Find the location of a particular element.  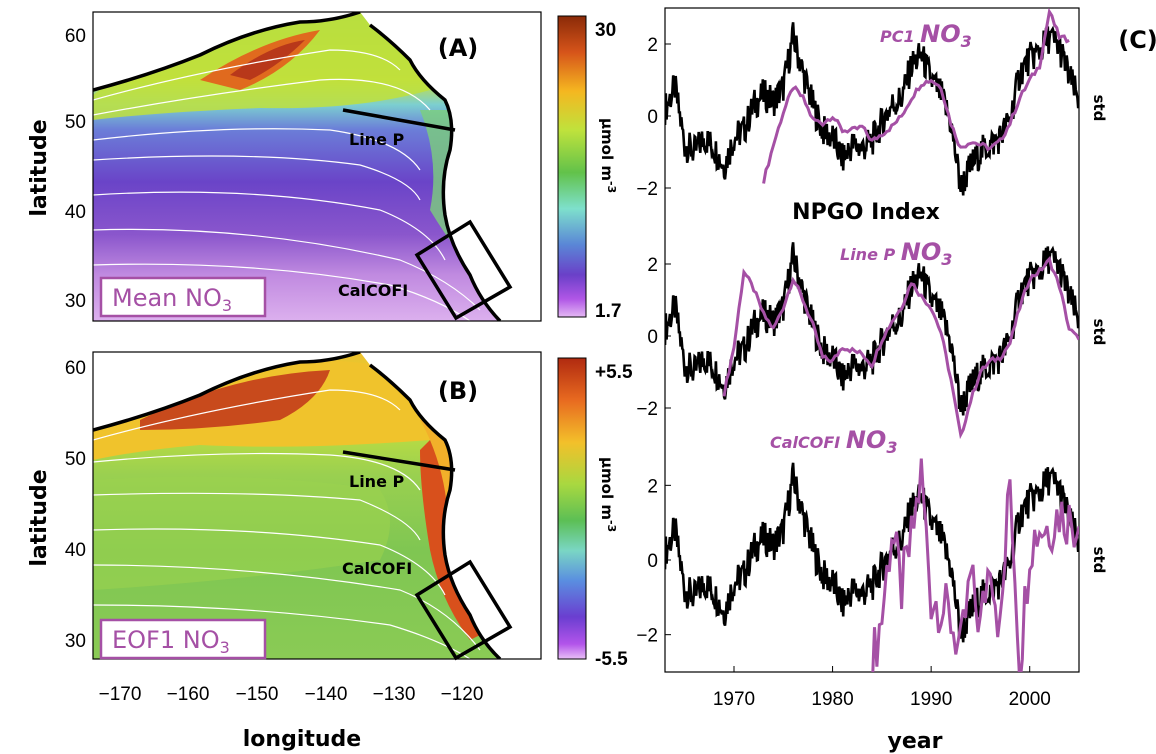

ts-ytick-1-0: 2 is located at coordinates (652, 45).